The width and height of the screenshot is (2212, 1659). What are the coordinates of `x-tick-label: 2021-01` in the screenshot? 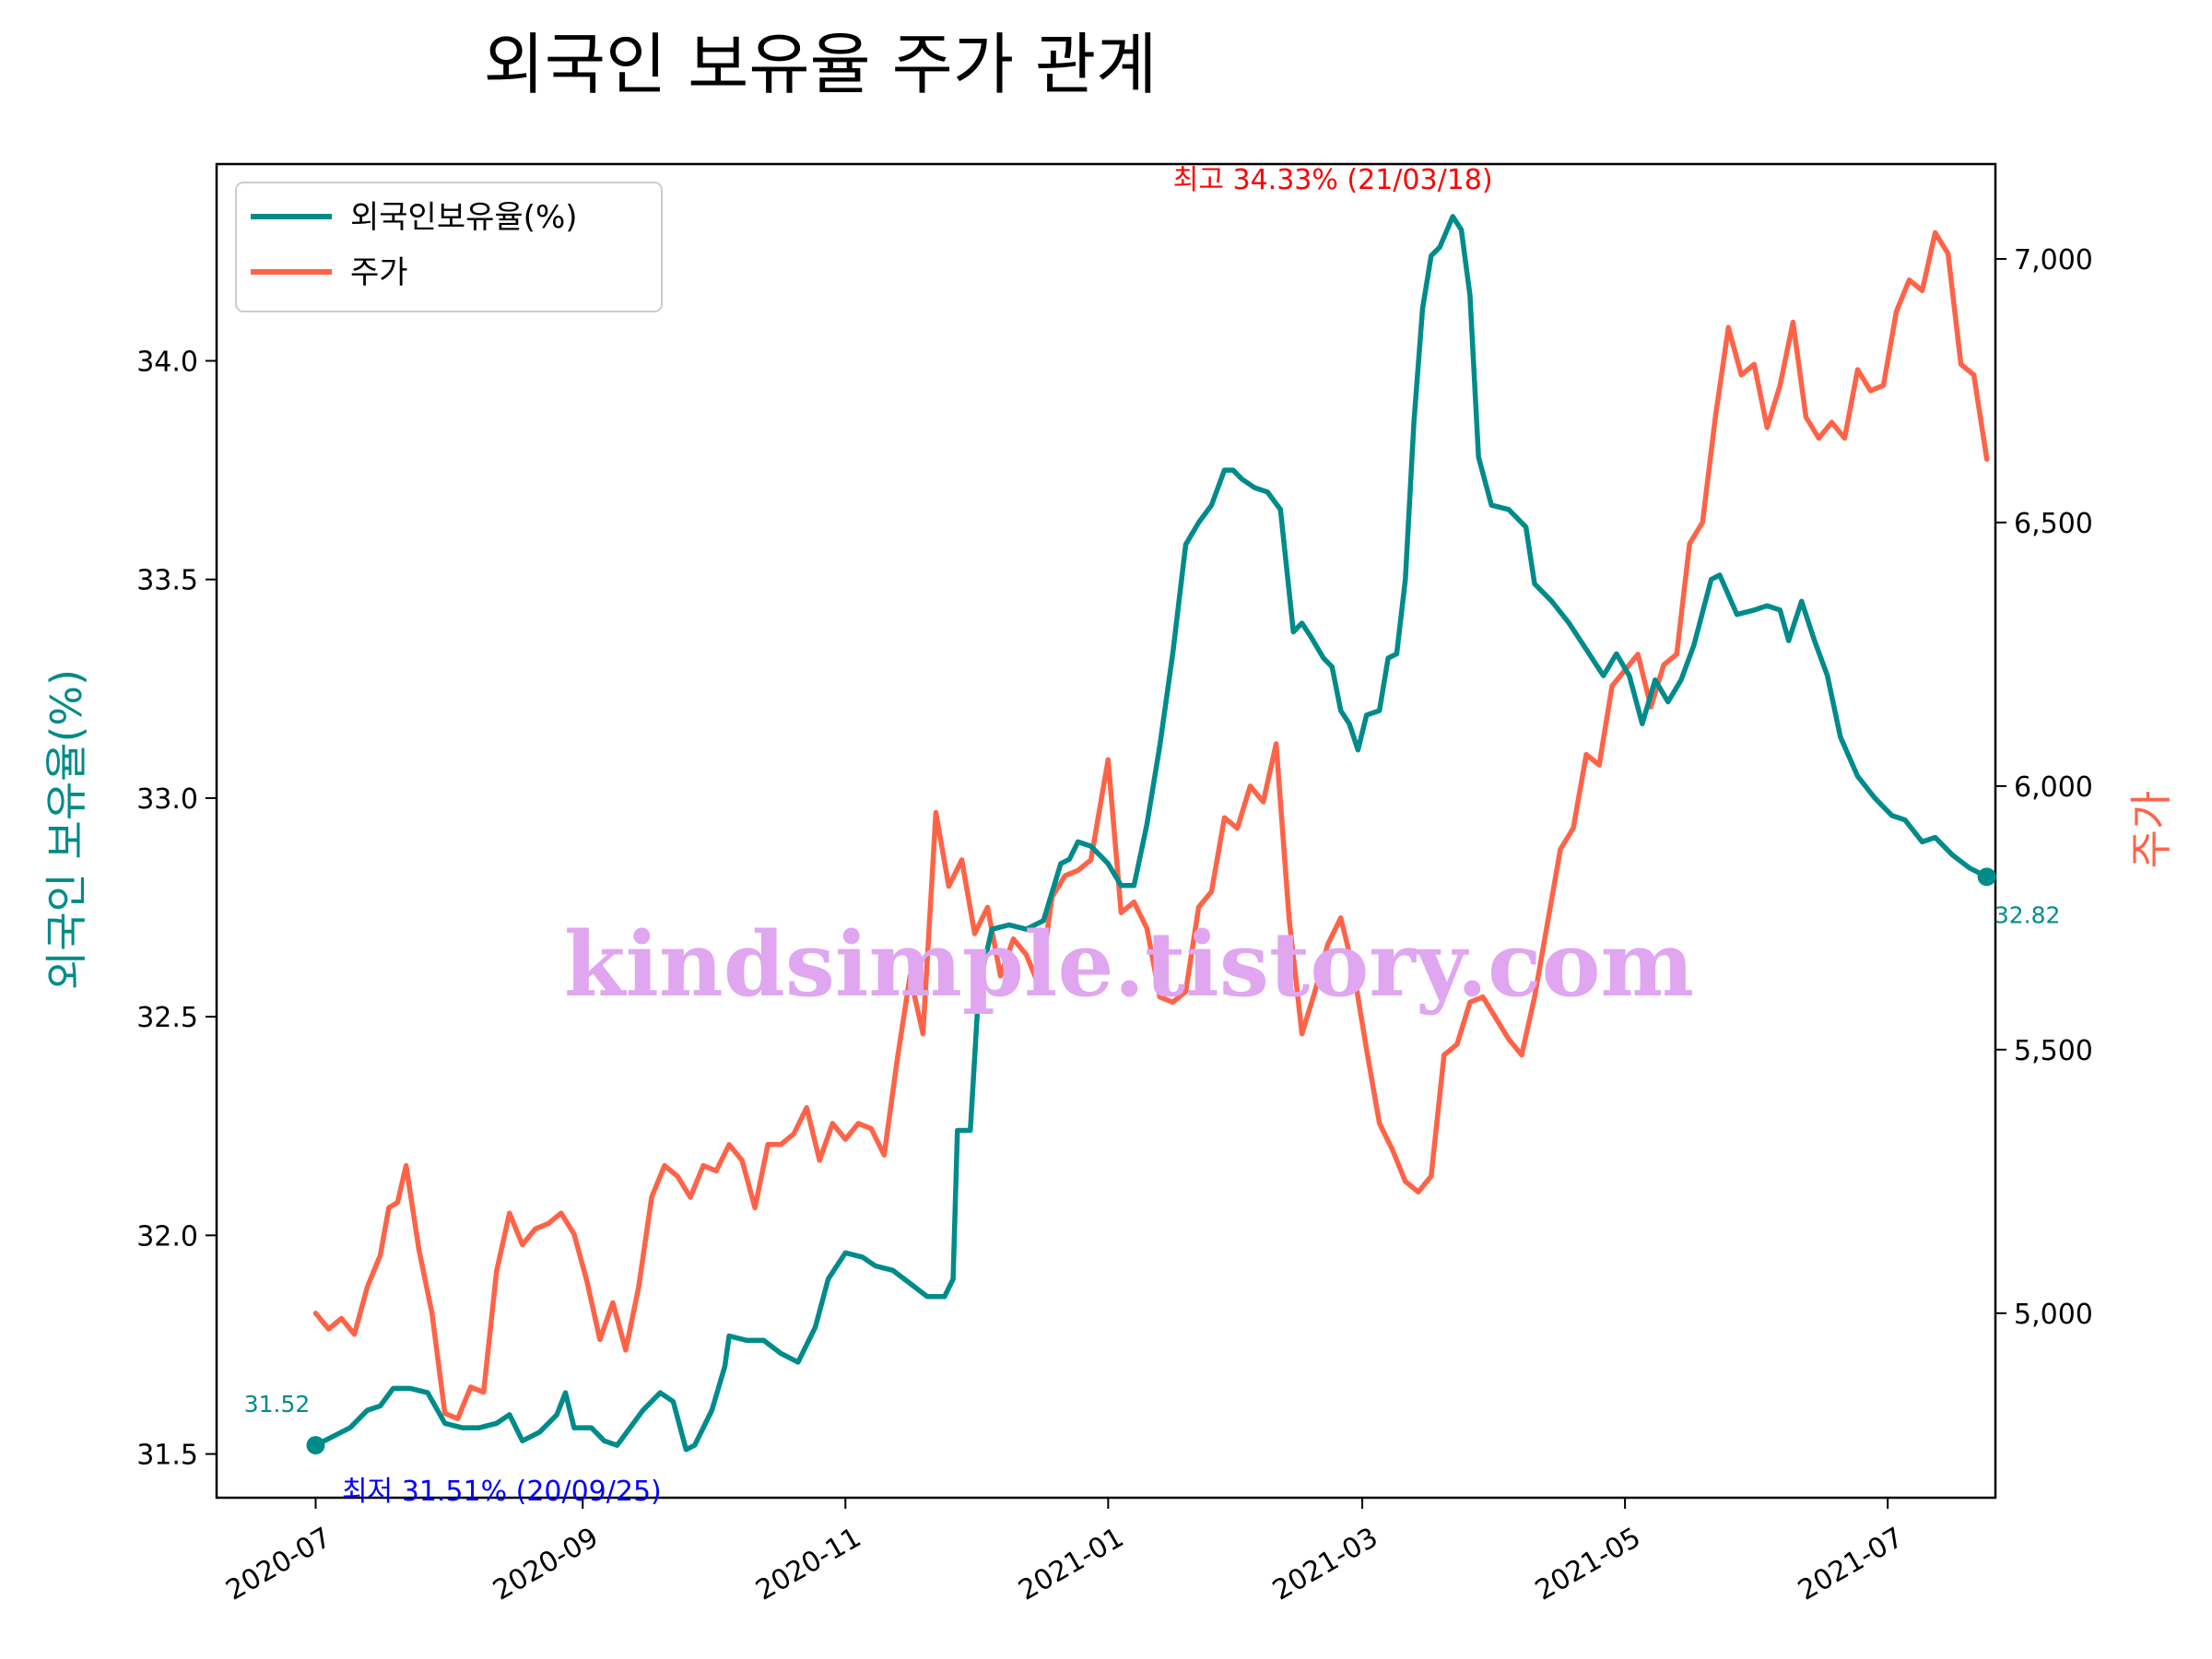 It's located at (1071, 1564).